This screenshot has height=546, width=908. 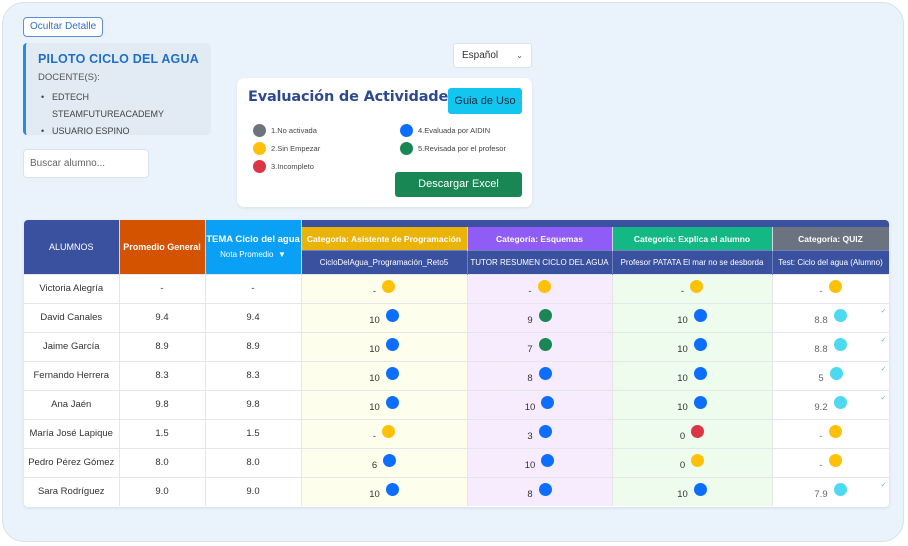 I want to click on language-select: Español ⌄, so click(x=492, y=55).